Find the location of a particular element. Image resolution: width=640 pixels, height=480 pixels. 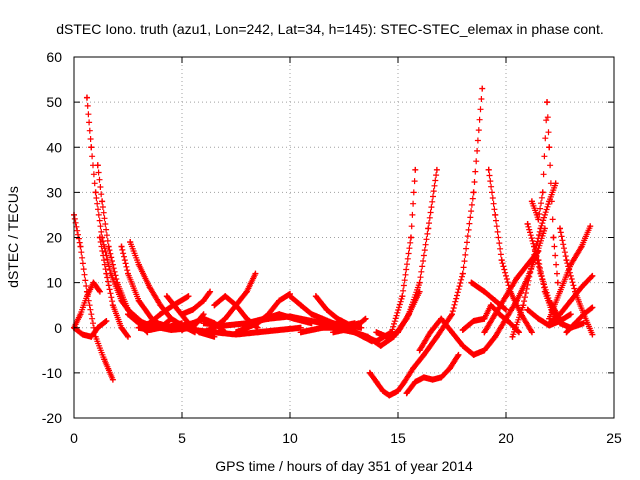

y-tick-label: 20 is located at coordinates (54, 238).